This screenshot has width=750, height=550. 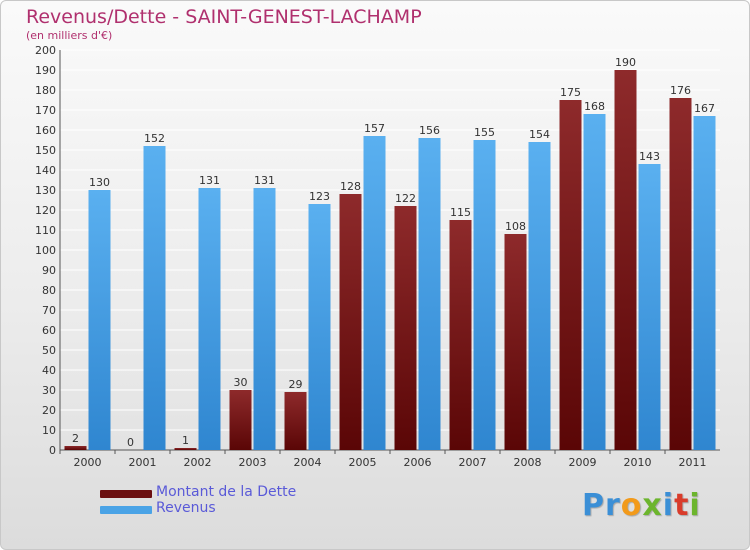 I want to click on y-tick-label: 200, so click(x=45, y=50).